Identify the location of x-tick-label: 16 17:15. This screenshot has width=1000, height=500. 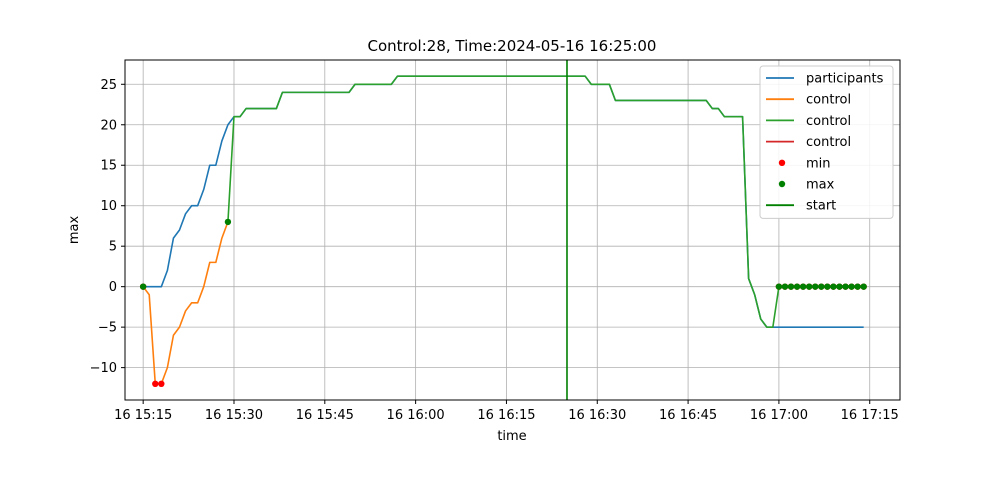
(870, 415).